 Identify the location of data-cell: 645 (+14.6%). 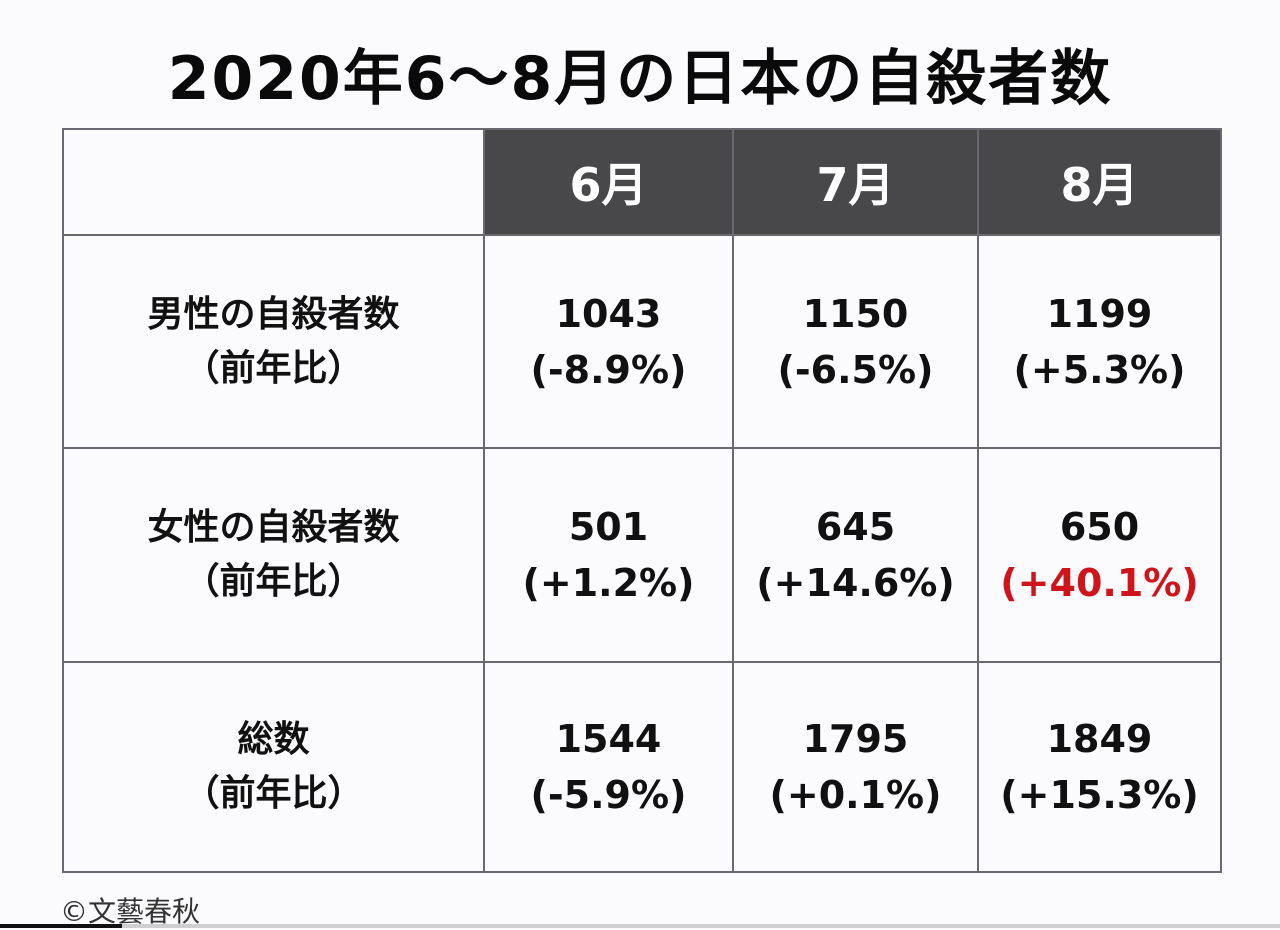
(855, 555).